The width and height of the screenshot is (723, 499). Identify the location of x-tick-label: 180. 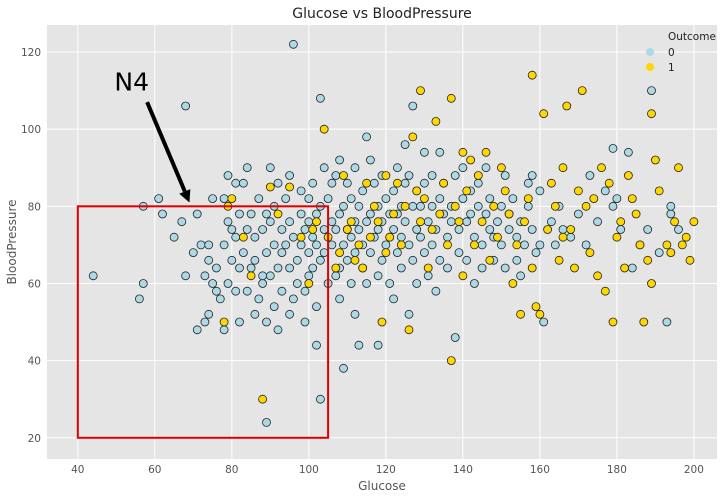
(617, 470).